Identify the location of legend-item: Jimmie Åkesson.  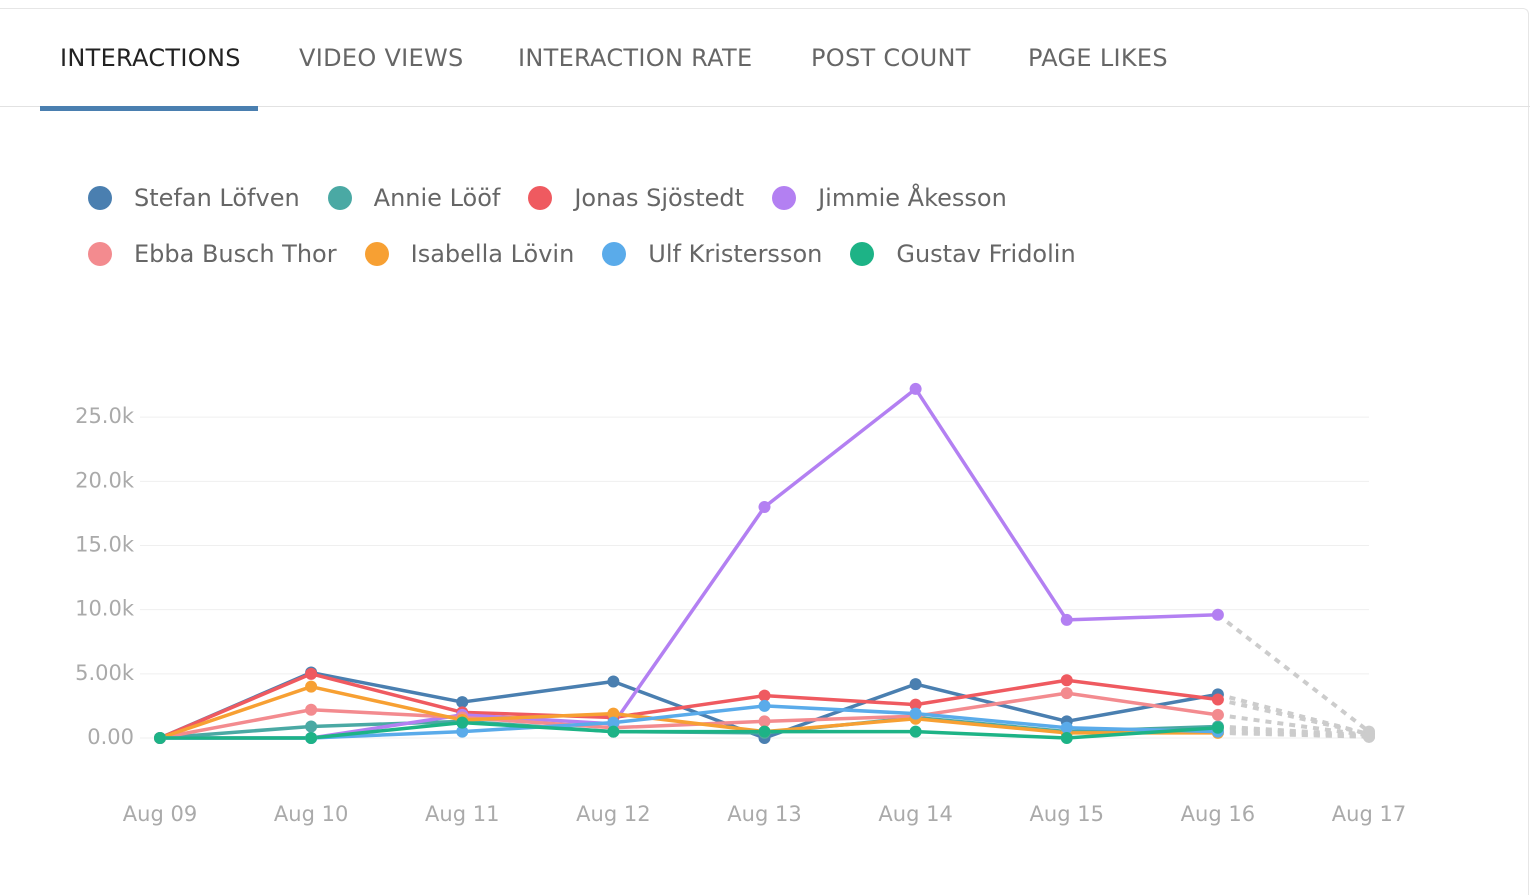
(889, 198).